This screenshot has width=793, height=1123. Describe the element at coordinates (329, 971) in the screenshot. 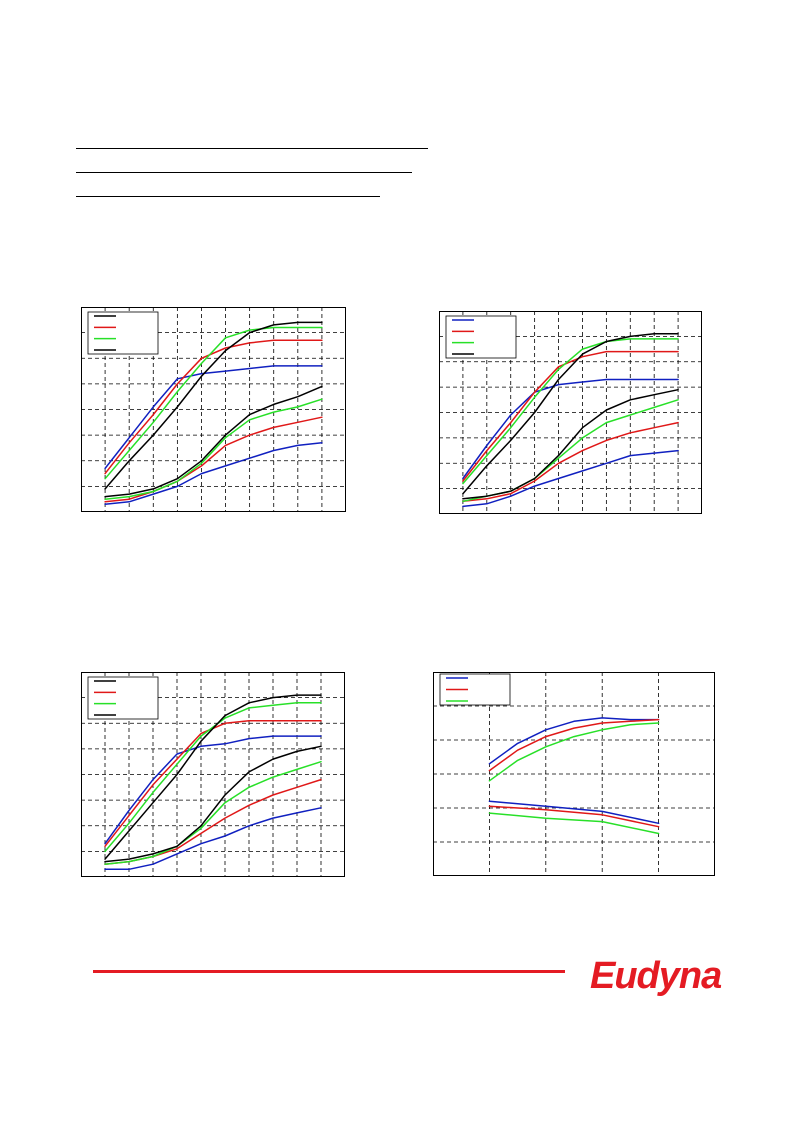

I see `footer-divider` at that location.